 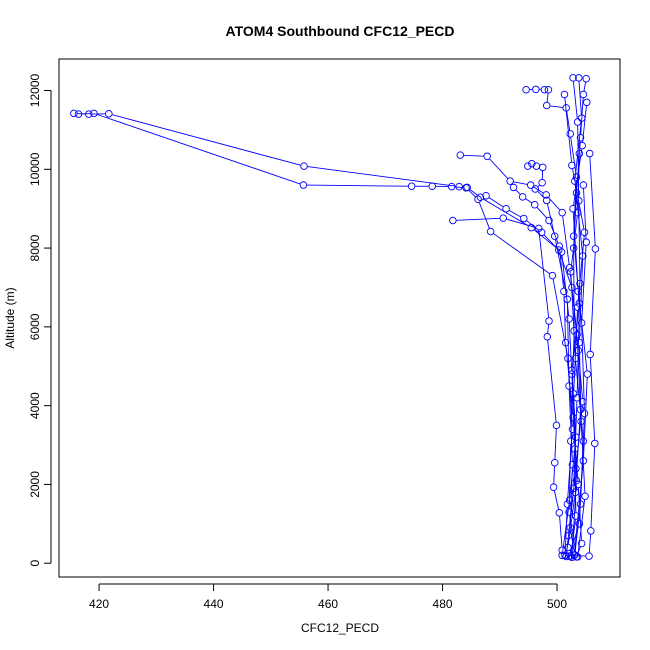 What do you see at coordinates (443, 604) in the screenshot?
I see `x-tick-label: 480` at bounding box center [443, 604].